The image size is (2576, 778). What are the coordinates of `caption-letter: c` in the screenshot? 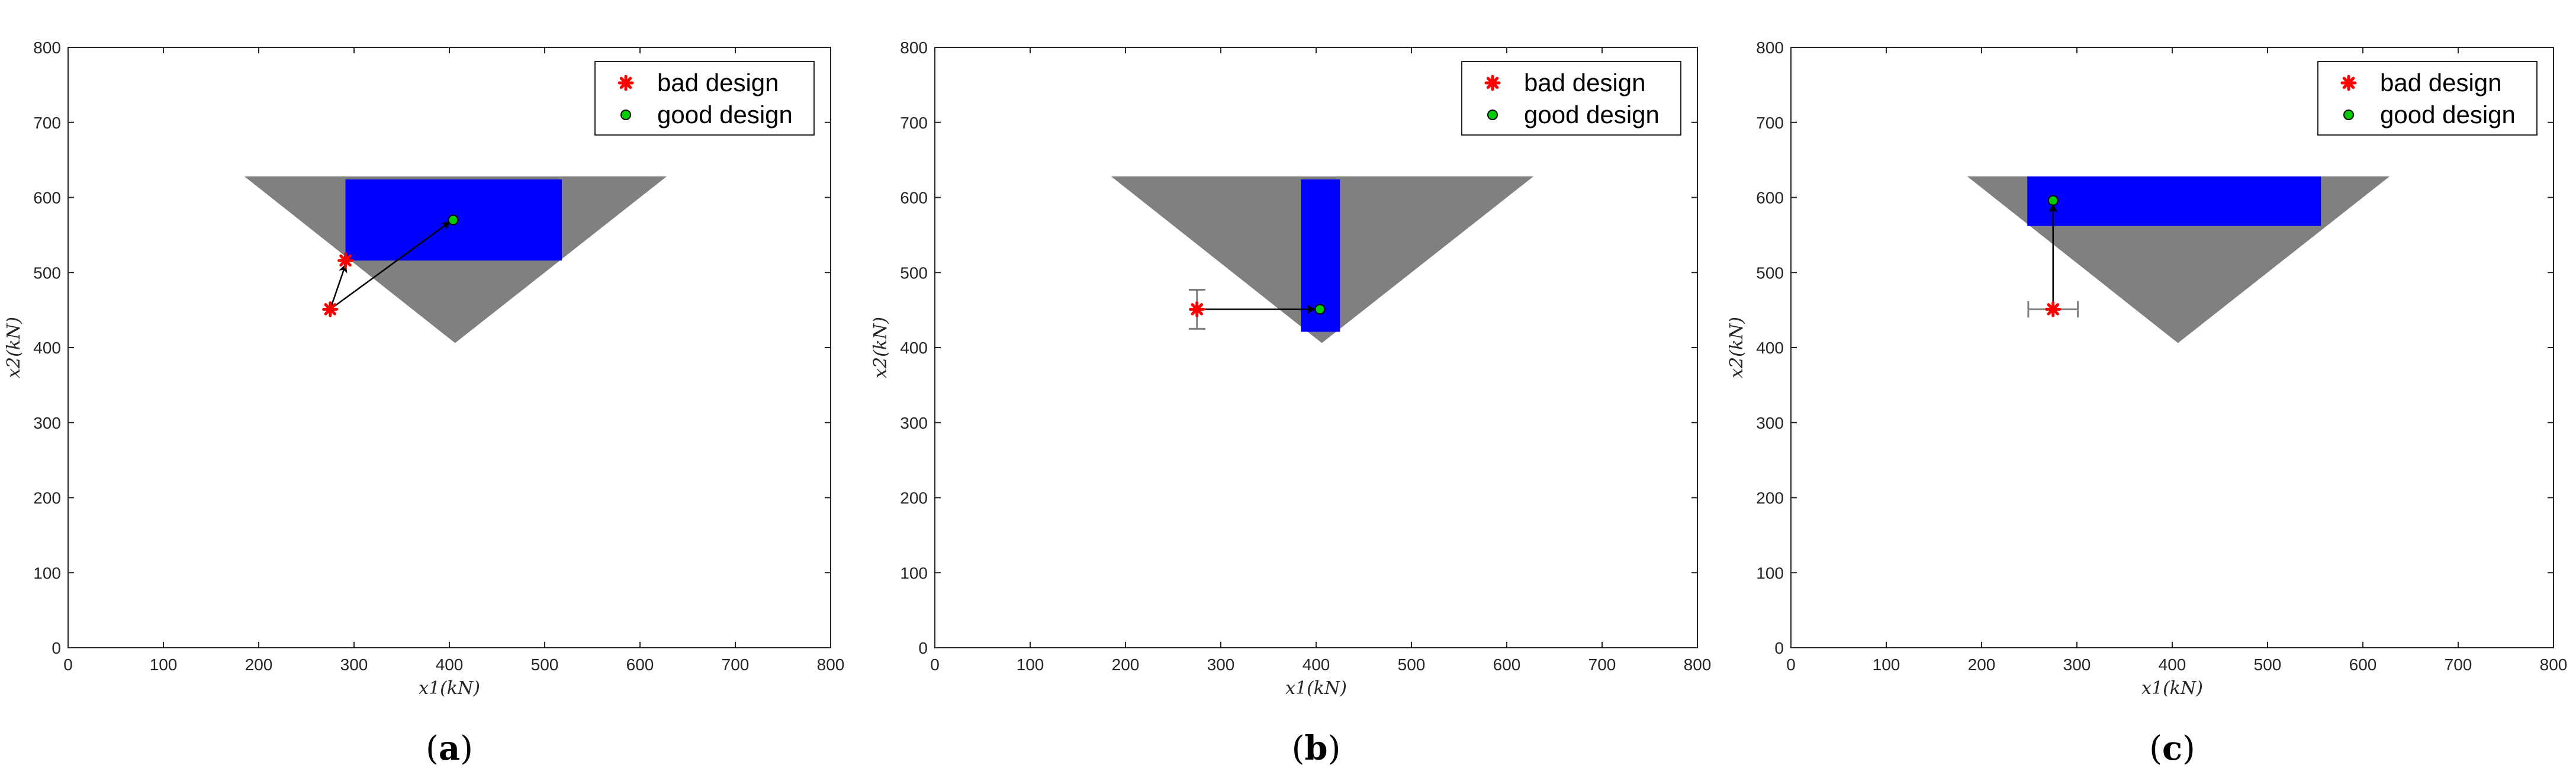 It's located at (2172, 748).